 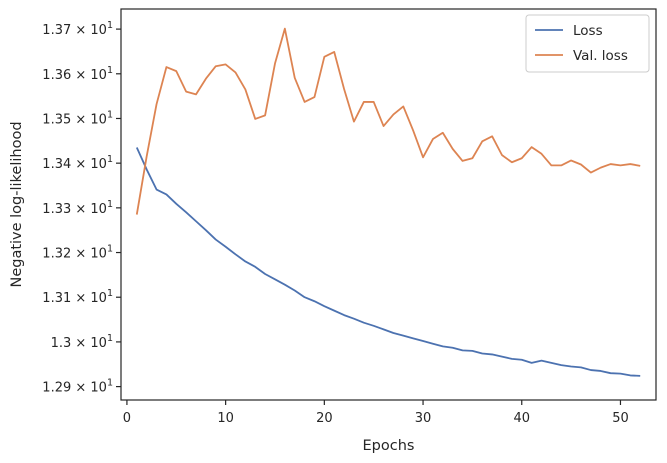 What do you see at coordinates (77, 163) in the screenshot?
I see `y-tick-label: 1.34 × 10¹` at bounding box center [77, 163].